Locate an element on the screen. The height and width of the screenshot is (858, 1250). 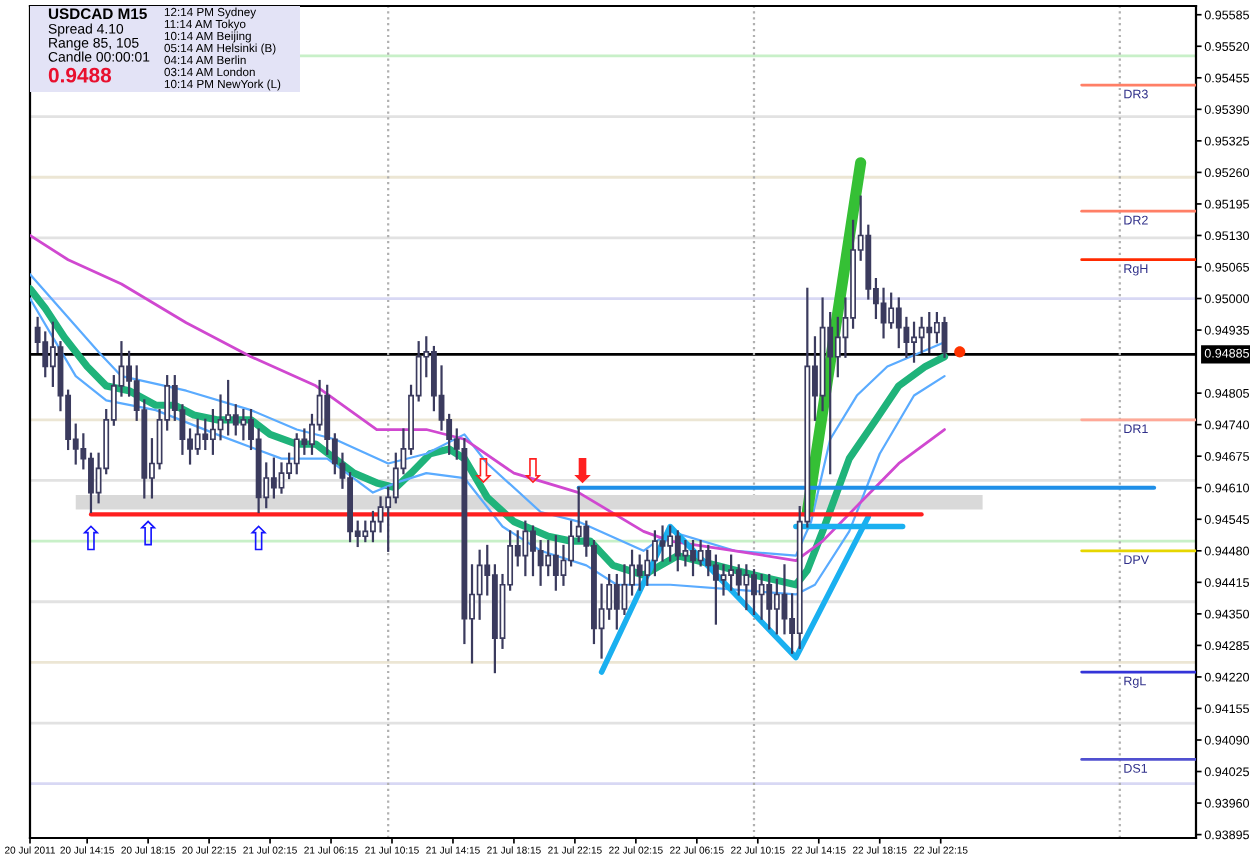
annotation: ⬇ is located at coordinates (582, 471).